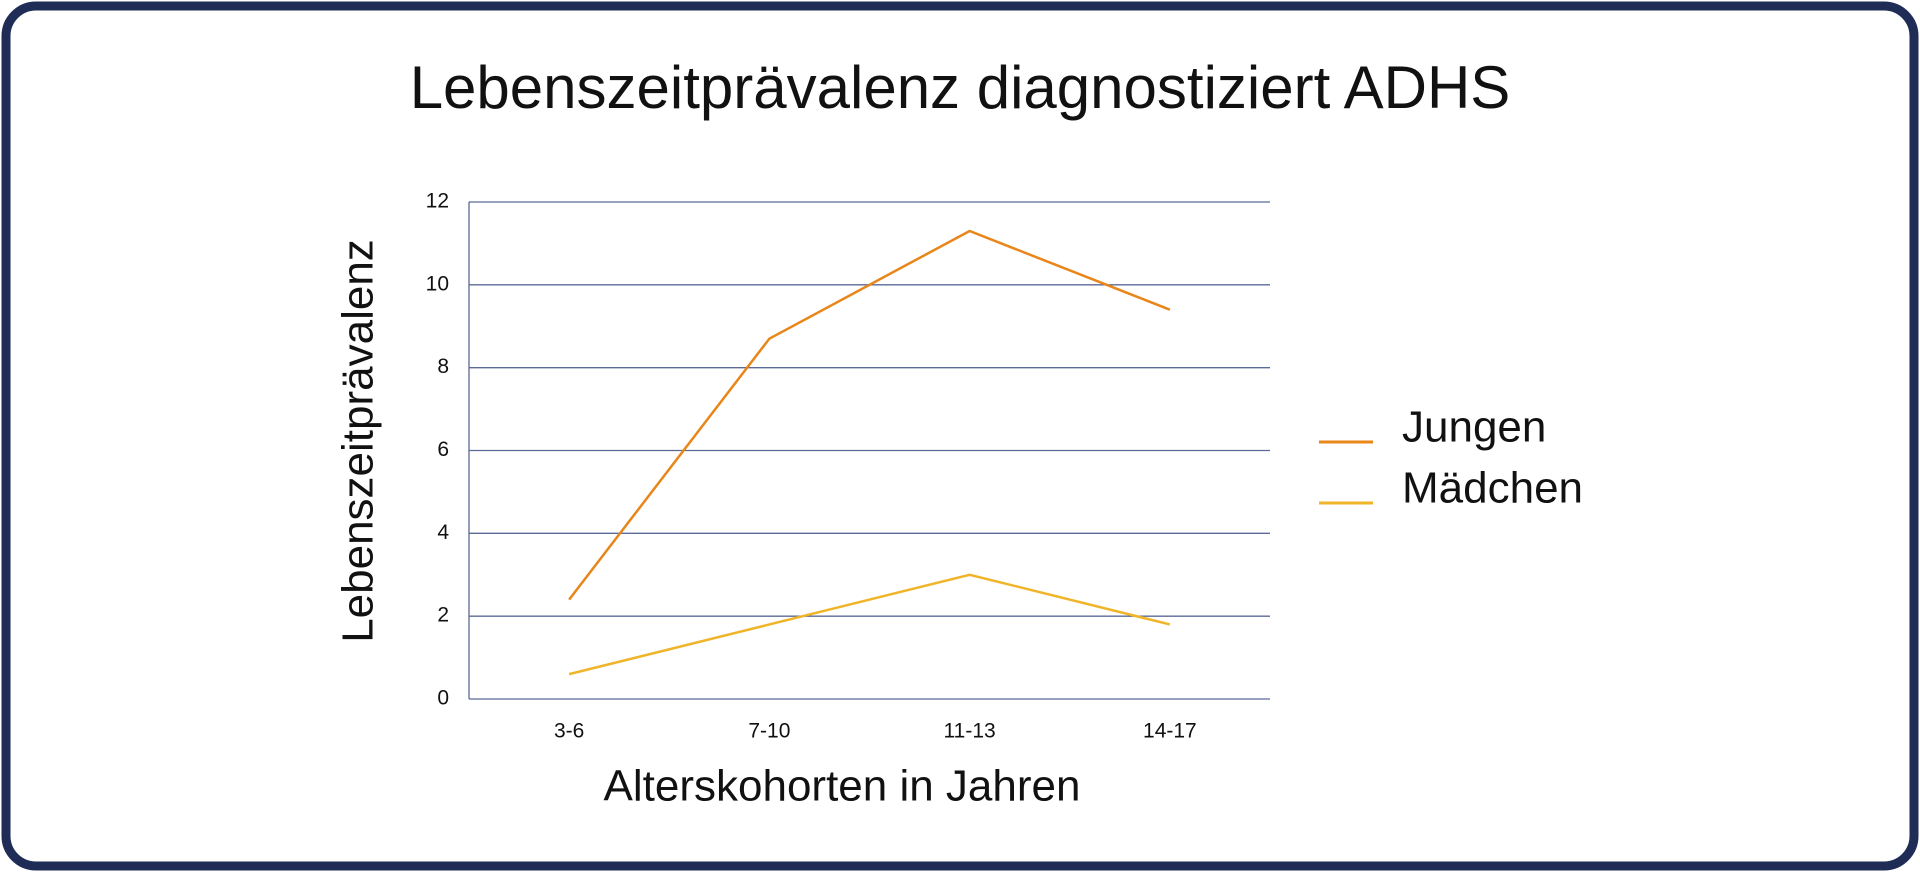  I want to click on x-axis-label: Alterskohorten in Jahren, so click(842, 786).